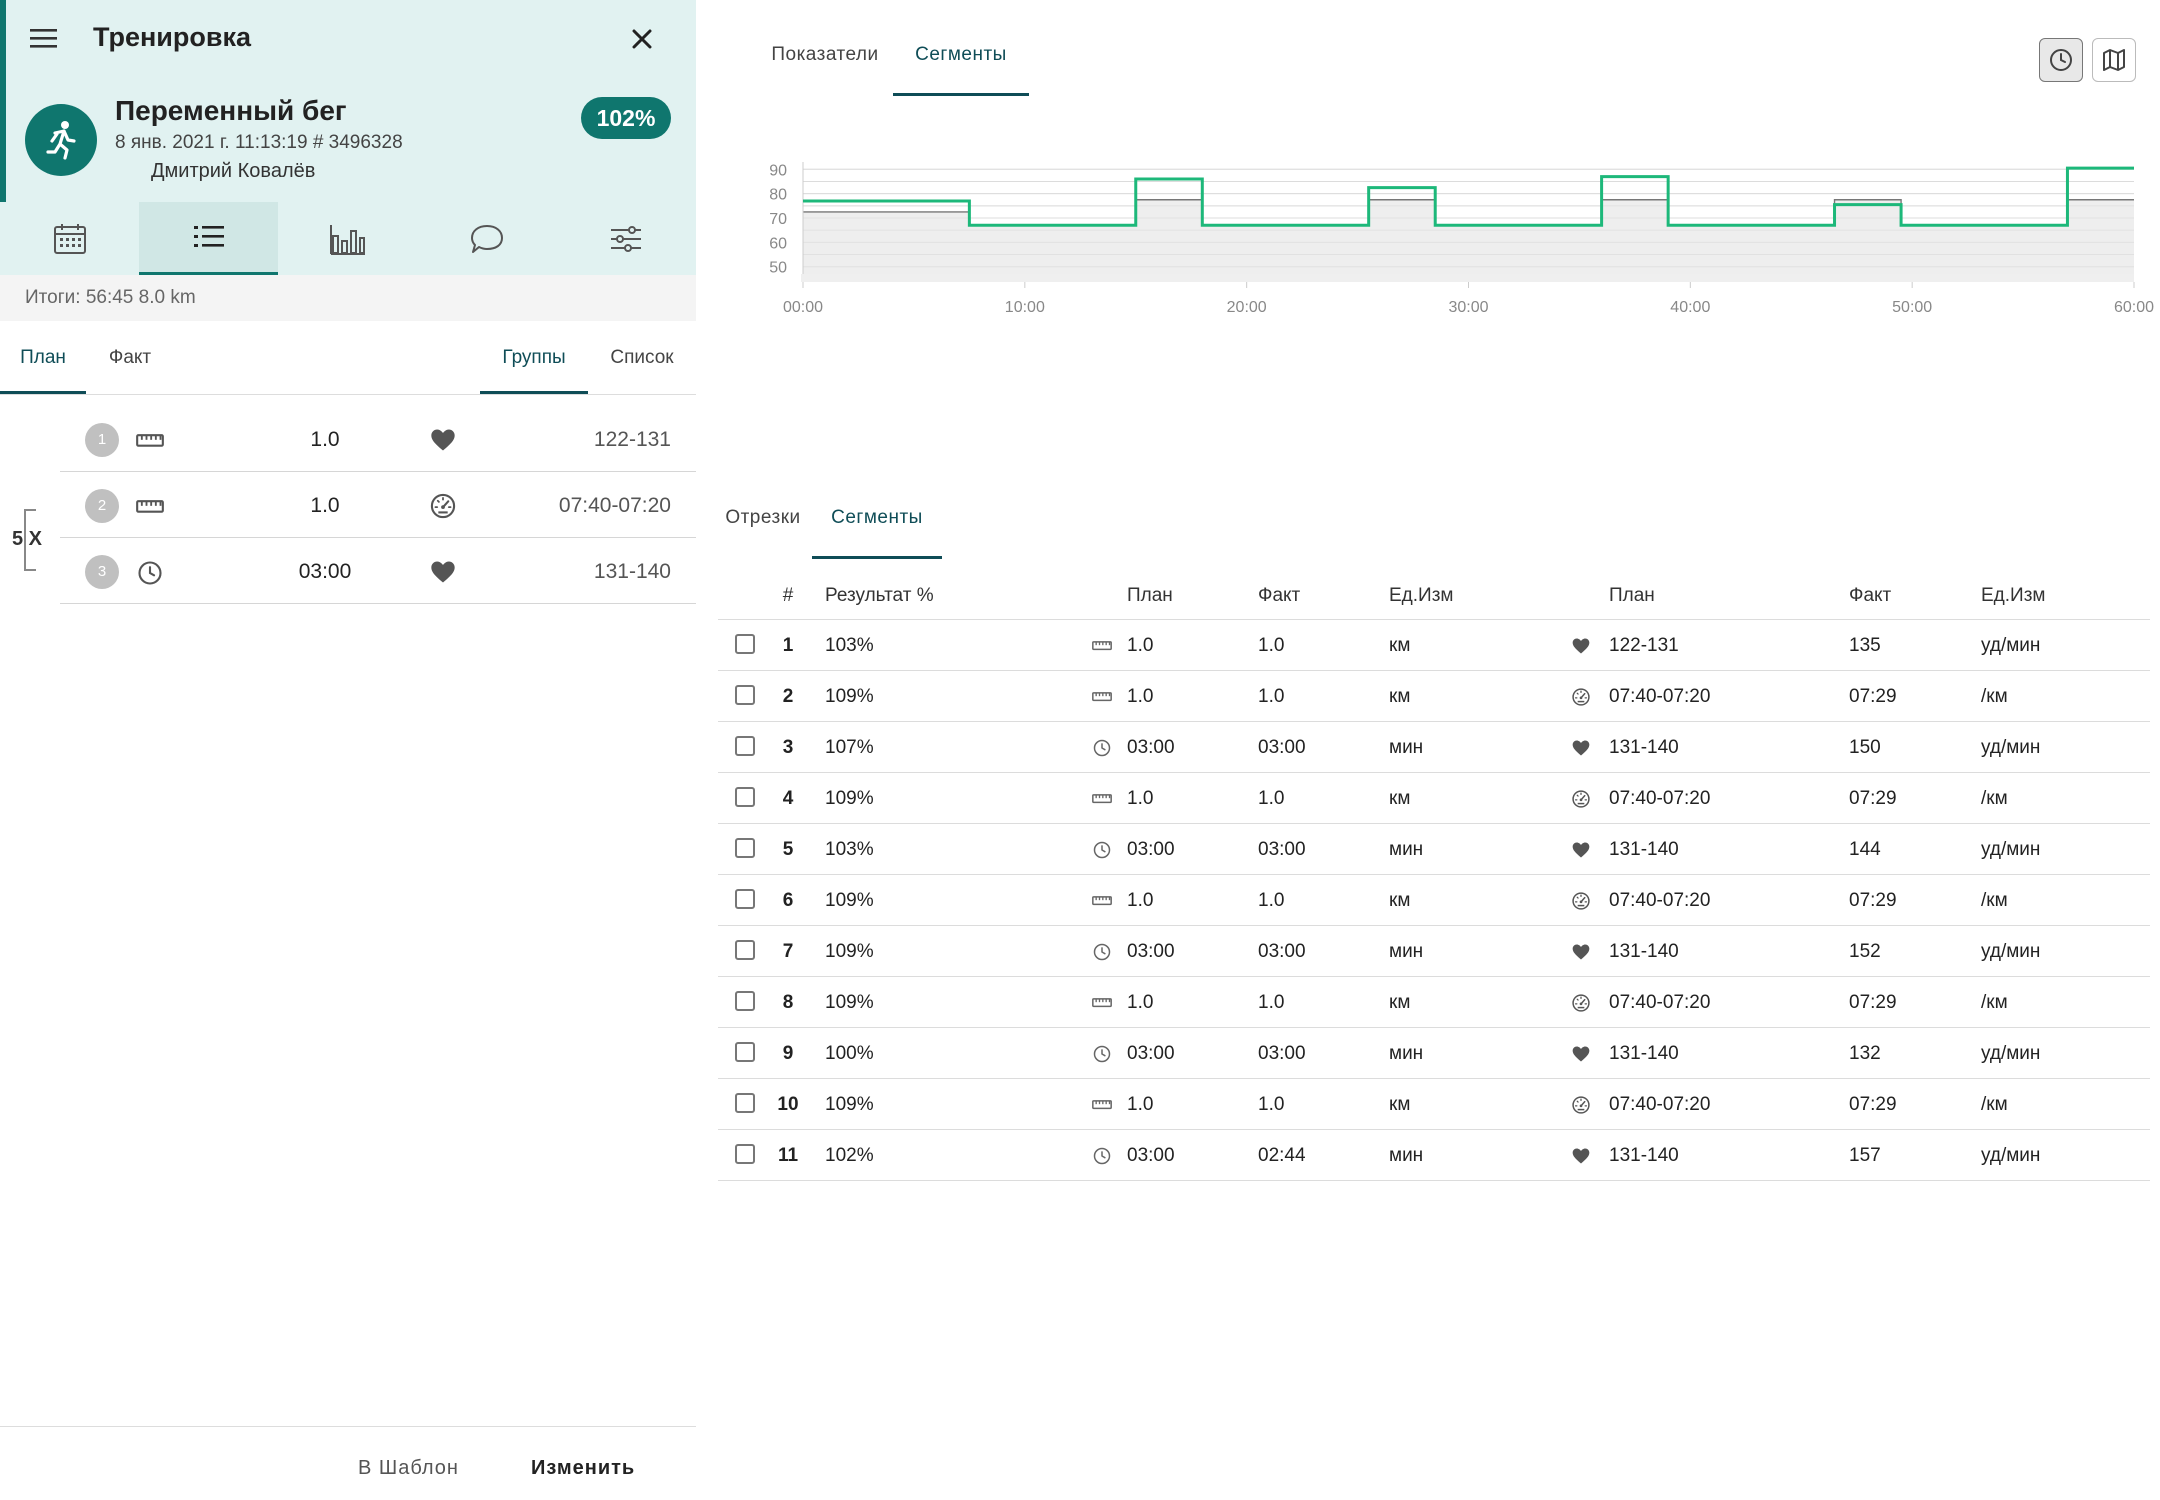  Describe the element at coordinates (1434, 747) in the screenshot. I see `table-row: 3 107% 03:00 03:00 мин 131-140 150 уд/мин` at that location.